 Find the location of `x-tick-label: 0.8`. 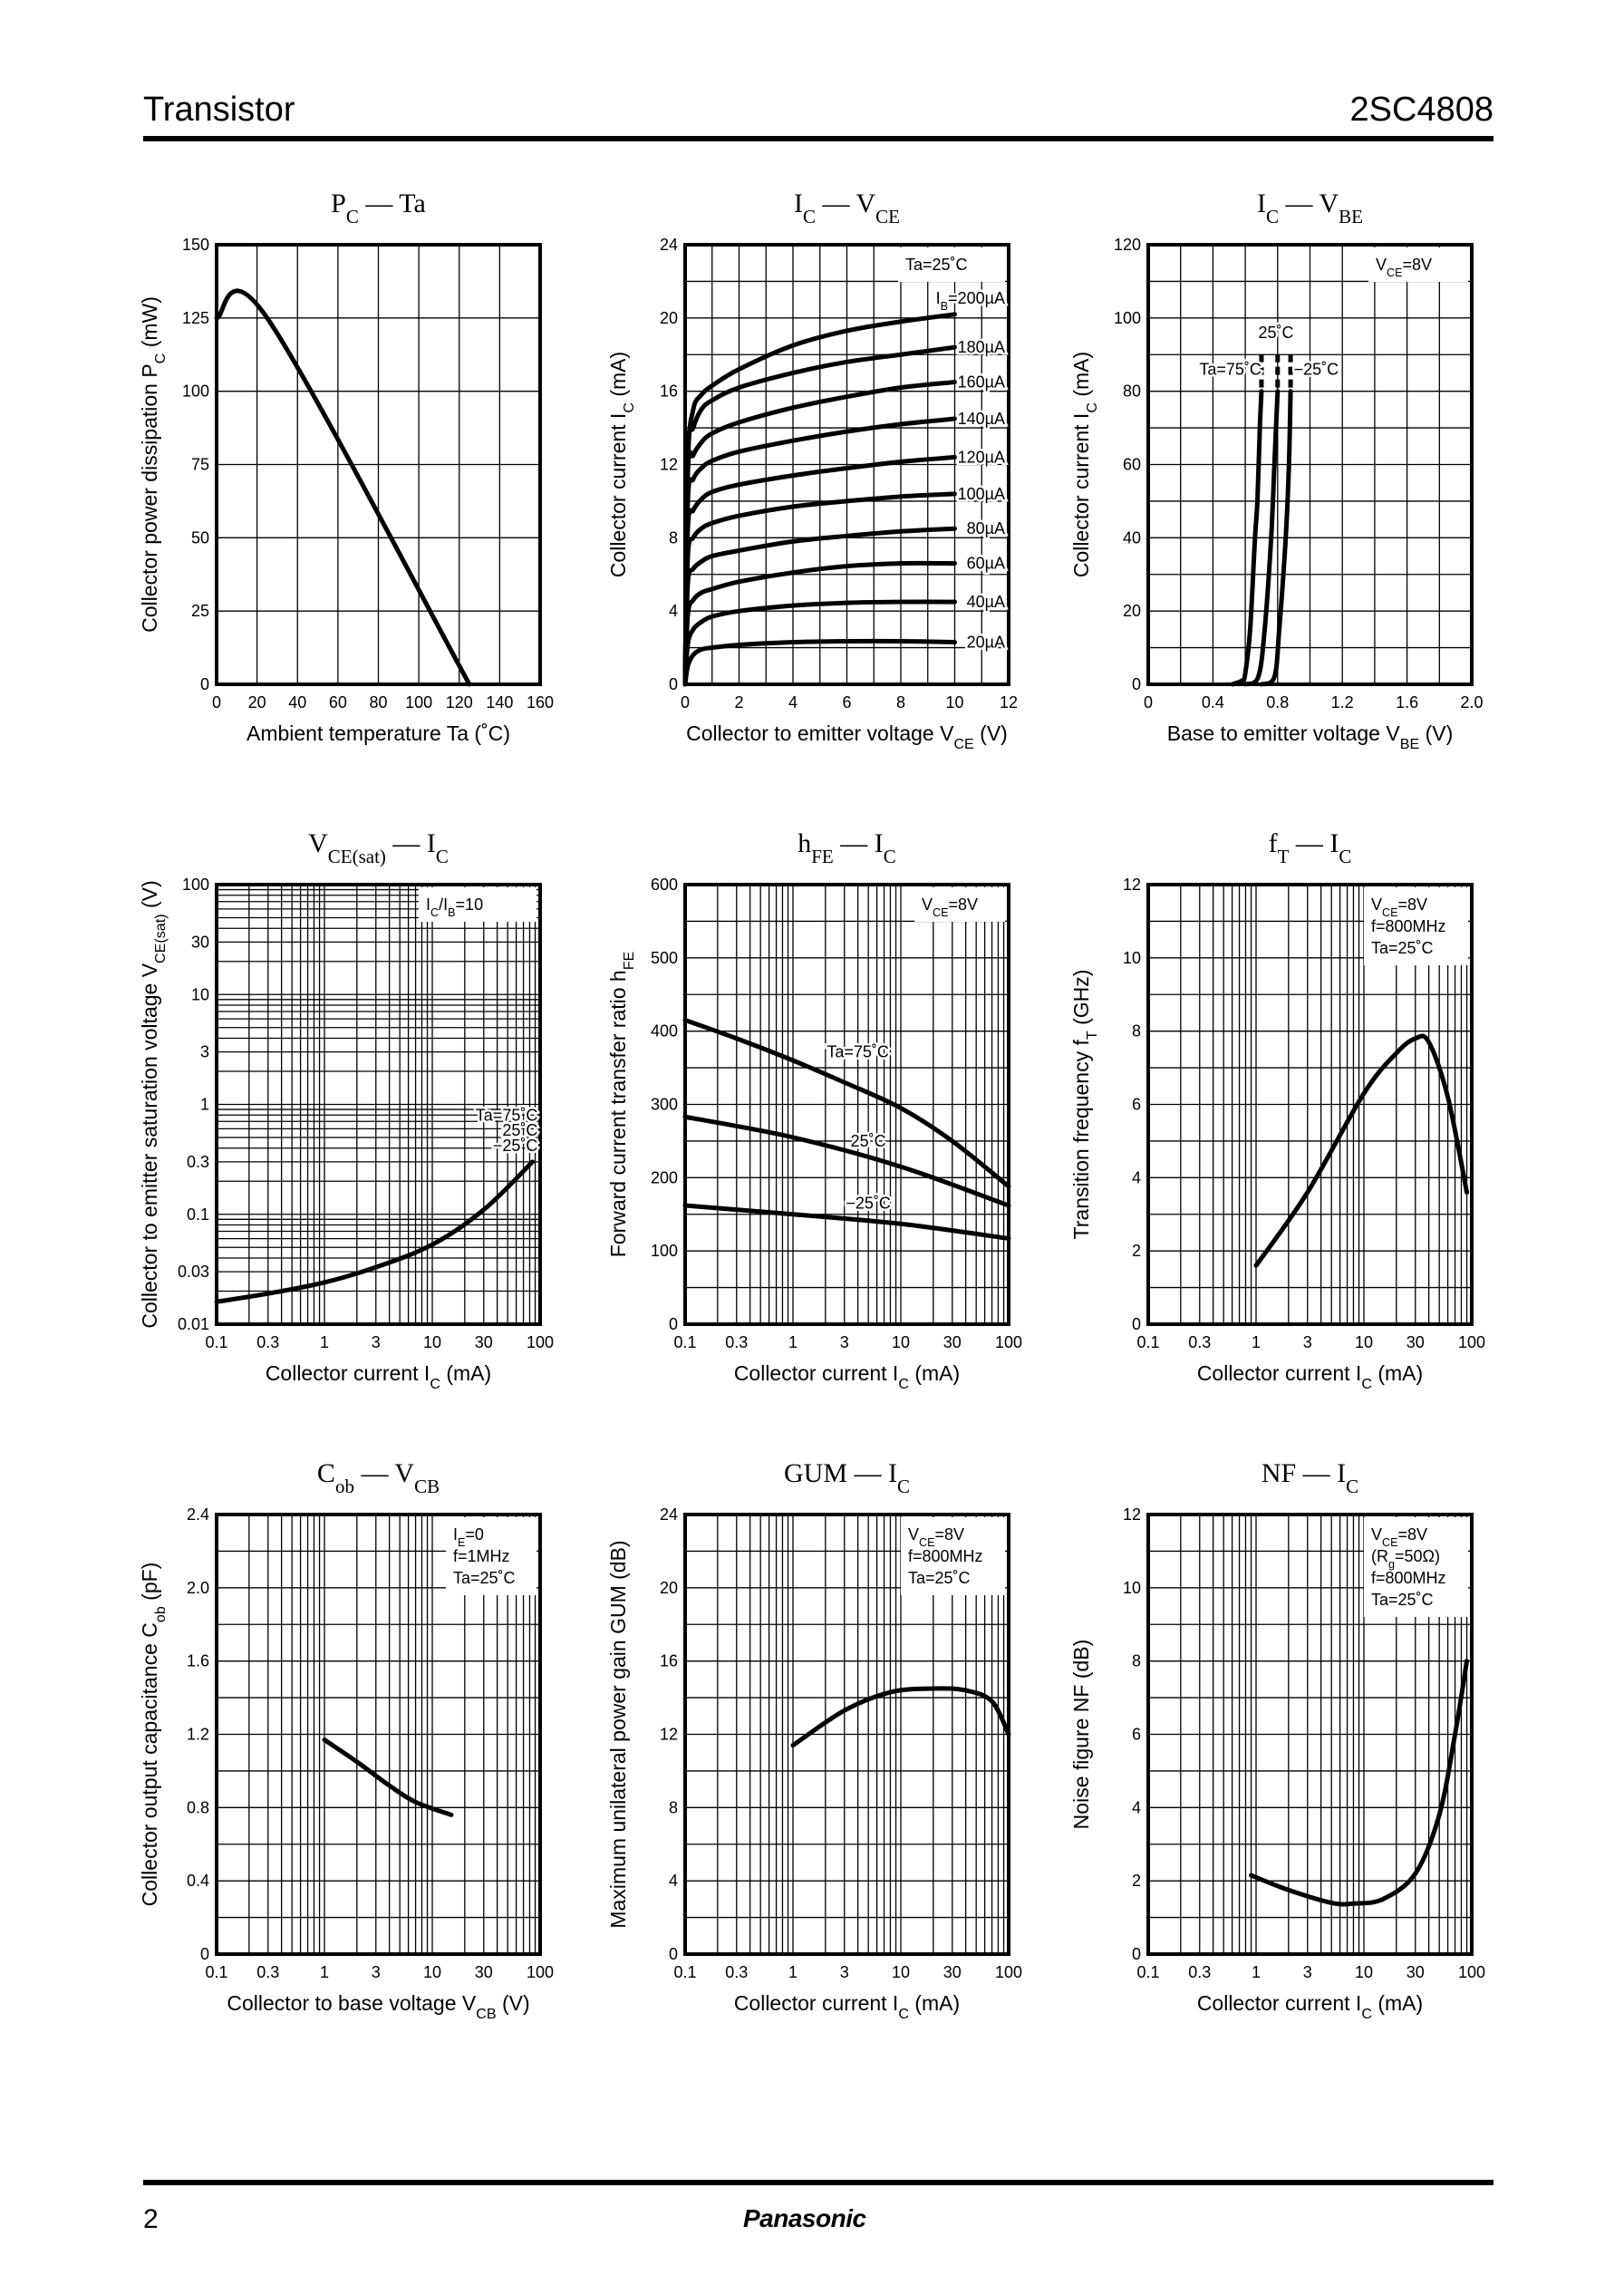

x-tick-label: 0.8 is located at coordinates (1277, 702).